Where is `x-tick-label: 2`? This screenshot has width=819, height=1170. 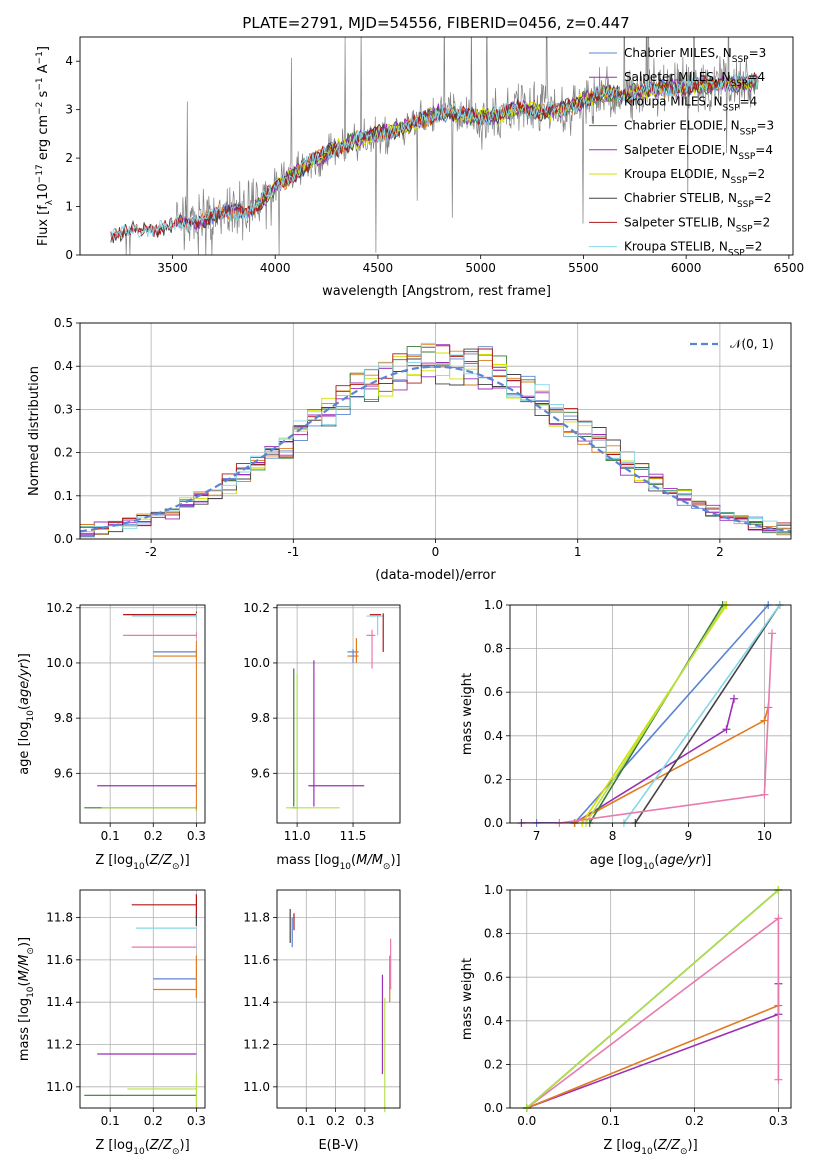 x-tick-label: 2 is located at coordinates (720, 552).